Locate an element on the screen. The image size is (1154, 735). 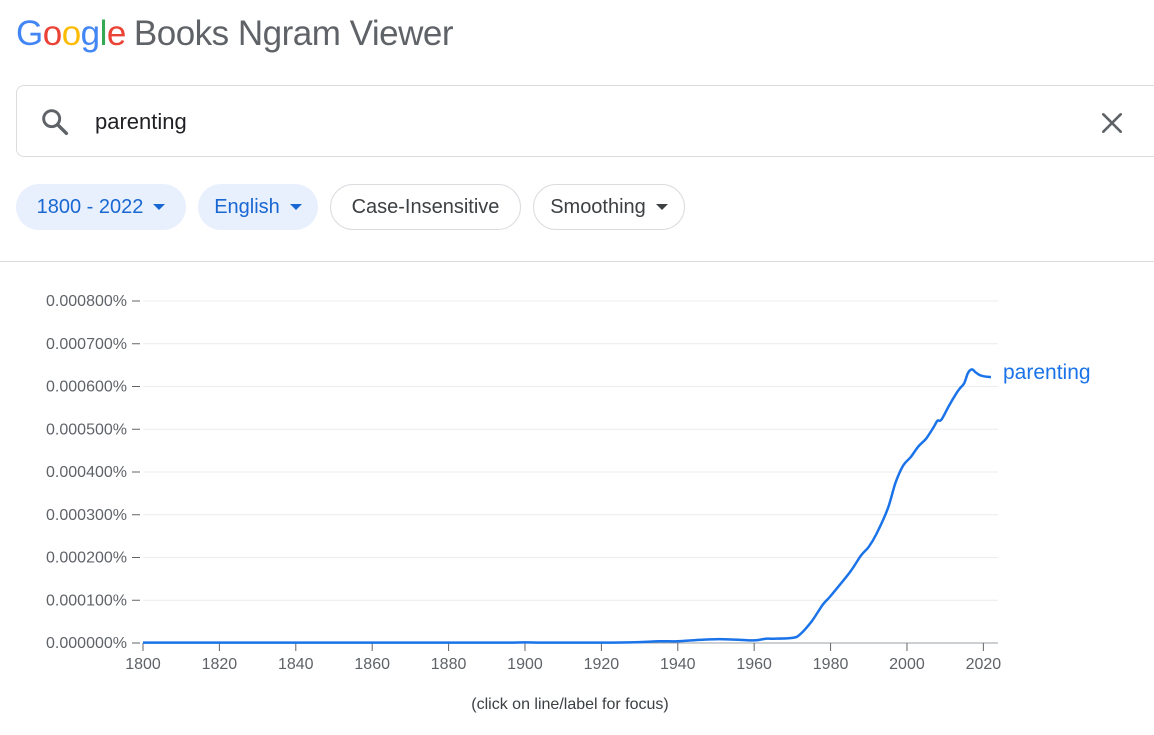
language-chip: English is located at coordinates (258, 207).